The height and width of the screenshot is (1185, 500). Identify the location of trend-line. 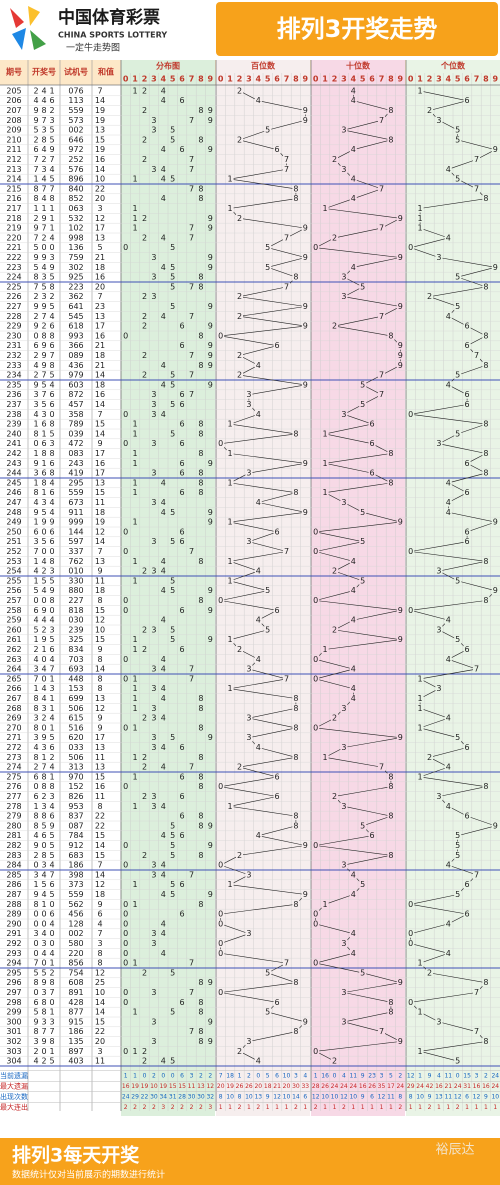
(358, 576).